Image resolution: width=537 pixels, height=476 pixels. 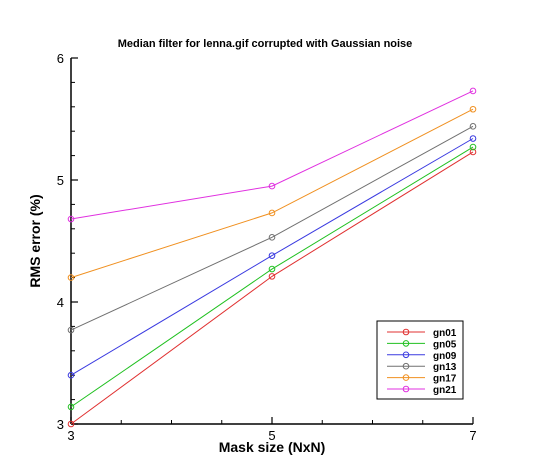 What do you see at coordinates (70, 435) in the screenshot?
I see `x-tick-label: 3` at bounding box center [70, 435].